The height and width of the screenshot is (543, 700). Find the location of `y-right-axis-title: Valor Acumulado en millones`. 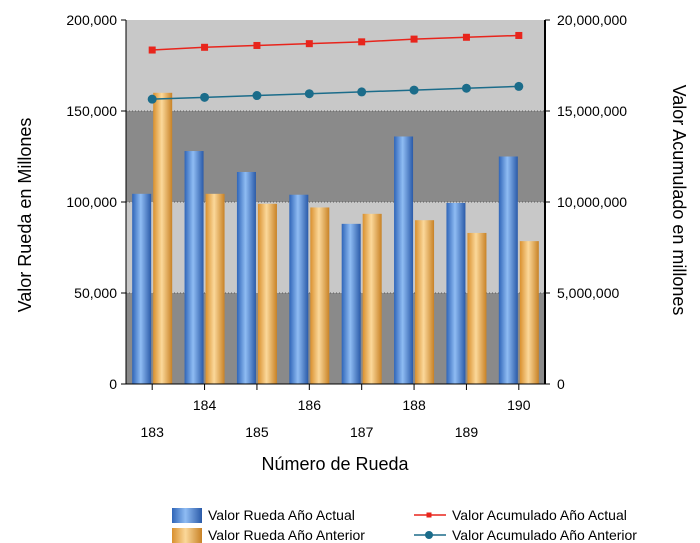

y-right-axis-title: Valor Acumulado en millones is located at coordinates (679, 200).